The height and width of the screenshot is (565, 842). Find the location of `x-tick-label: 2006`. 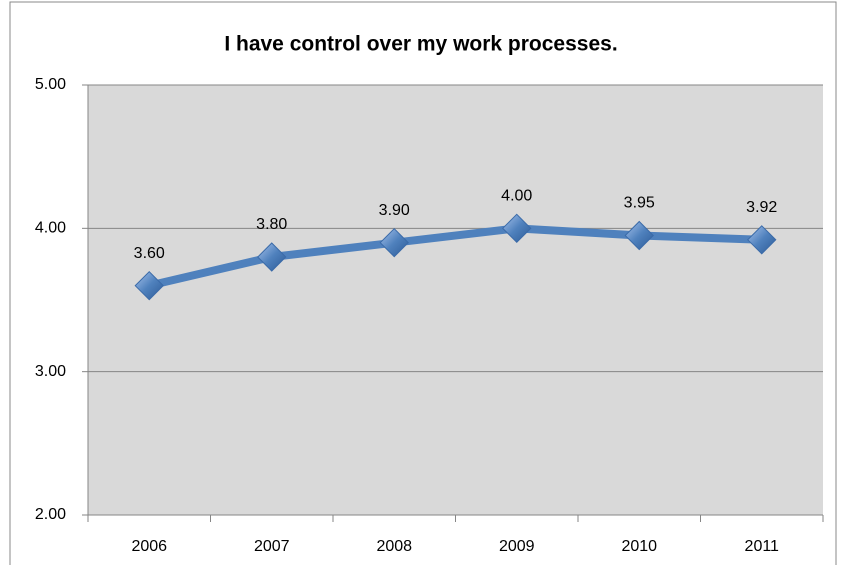

x-tick-label: 2006 is located at coordinates (149, 546).